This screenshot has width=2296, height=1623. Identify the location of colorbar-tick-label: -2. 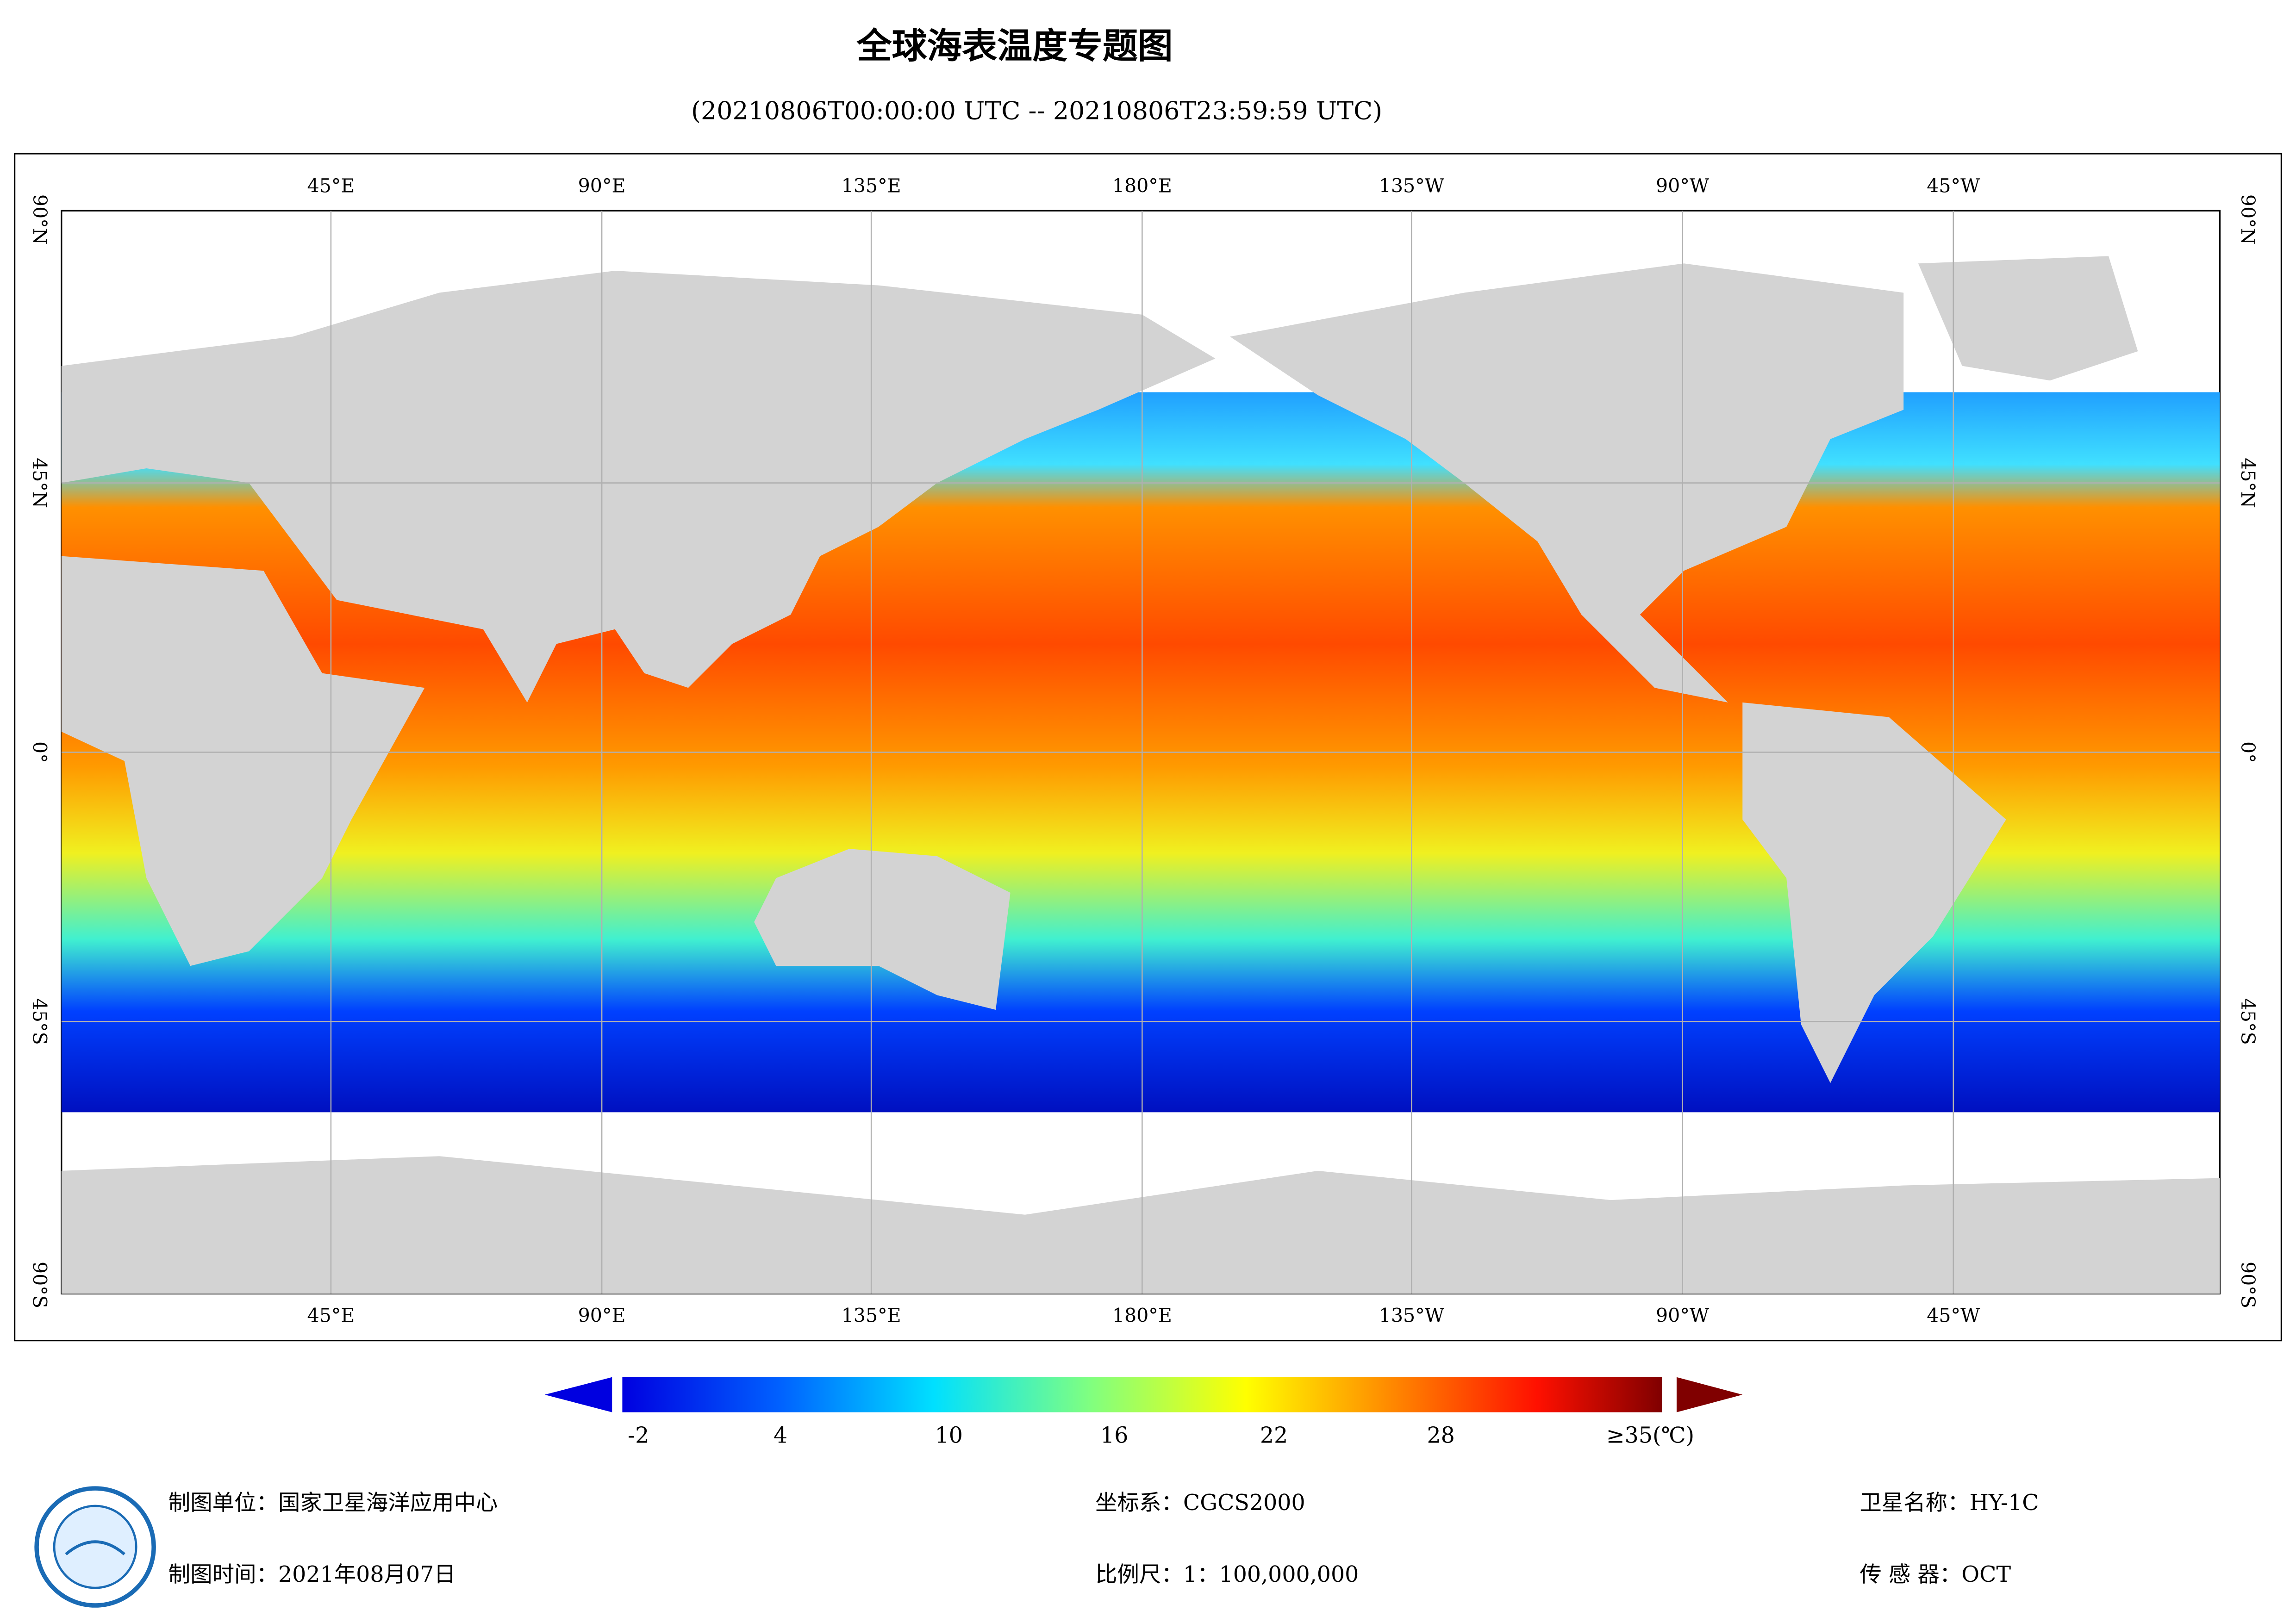
(638, 1435).